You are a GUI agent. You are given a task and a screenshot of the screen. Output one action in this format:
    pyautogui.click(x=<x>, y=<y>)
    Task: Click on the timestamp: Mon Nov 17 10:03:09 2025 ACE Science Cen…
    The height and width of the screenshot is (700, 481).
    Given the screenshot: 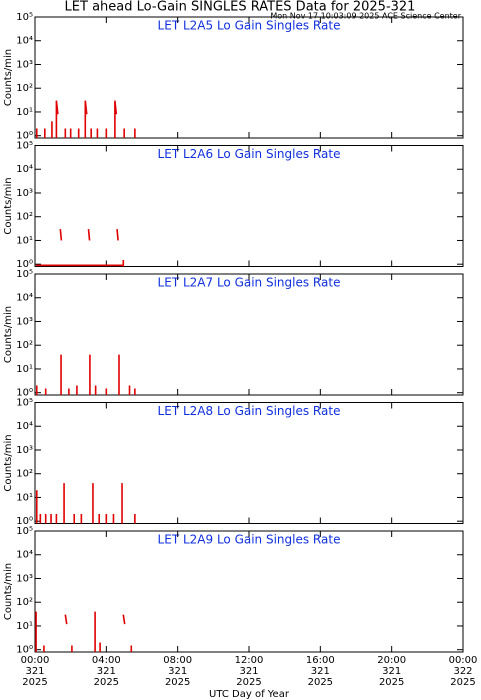 What is the action you would take?
    pyautogui.click(x=365, y=16)
    